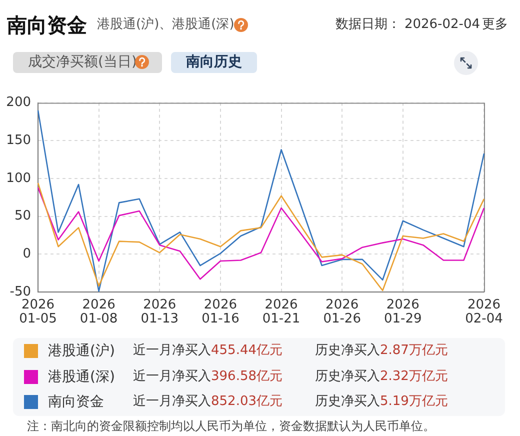 Image resolution: width=520 pixels, height=436 pixels. Describe the element at coordinates (81, 351) in the screenshot. I see `legend-label: 港股通(沪)` at that location.